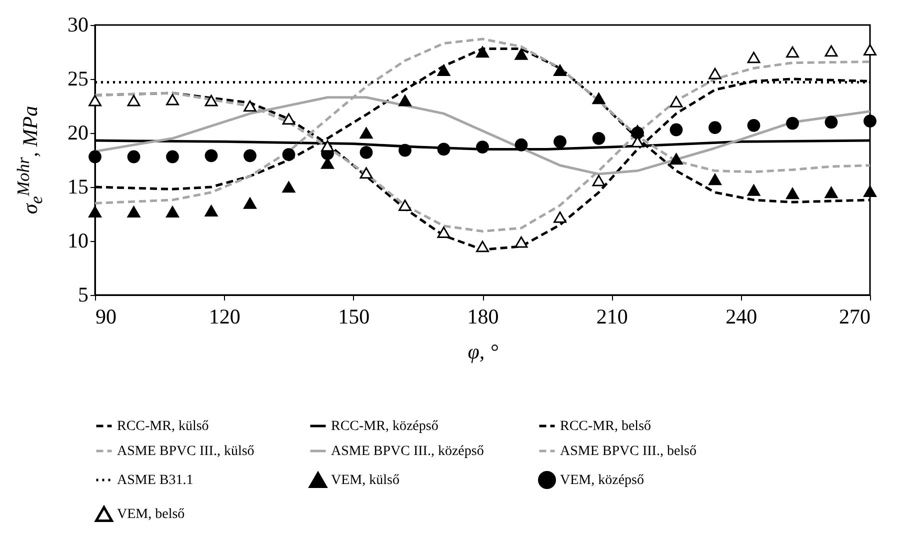 Image resolution: width=900 pixels, height=544 pixels. What do you see at coordinates (854, 316) in the screenshot?
I see `x-tick-label: 270` at bounding box center [854, 316].